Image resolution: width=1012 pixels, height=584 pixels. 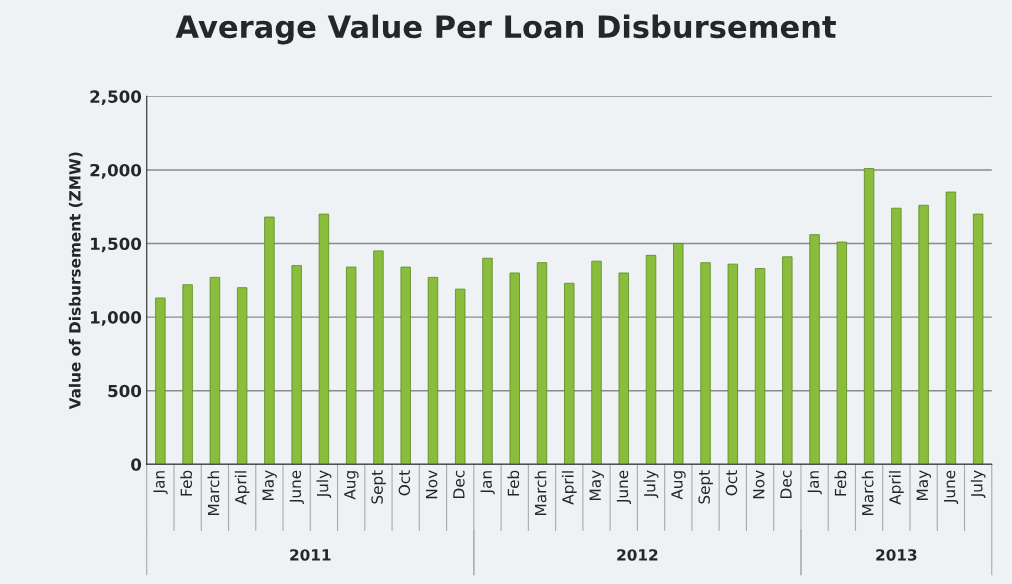 What do you see at coordinates (505, 29) in the screenshot?
I see `chart-title: Average Value Per Loan Disbursement` at bounding box center [505, 29].